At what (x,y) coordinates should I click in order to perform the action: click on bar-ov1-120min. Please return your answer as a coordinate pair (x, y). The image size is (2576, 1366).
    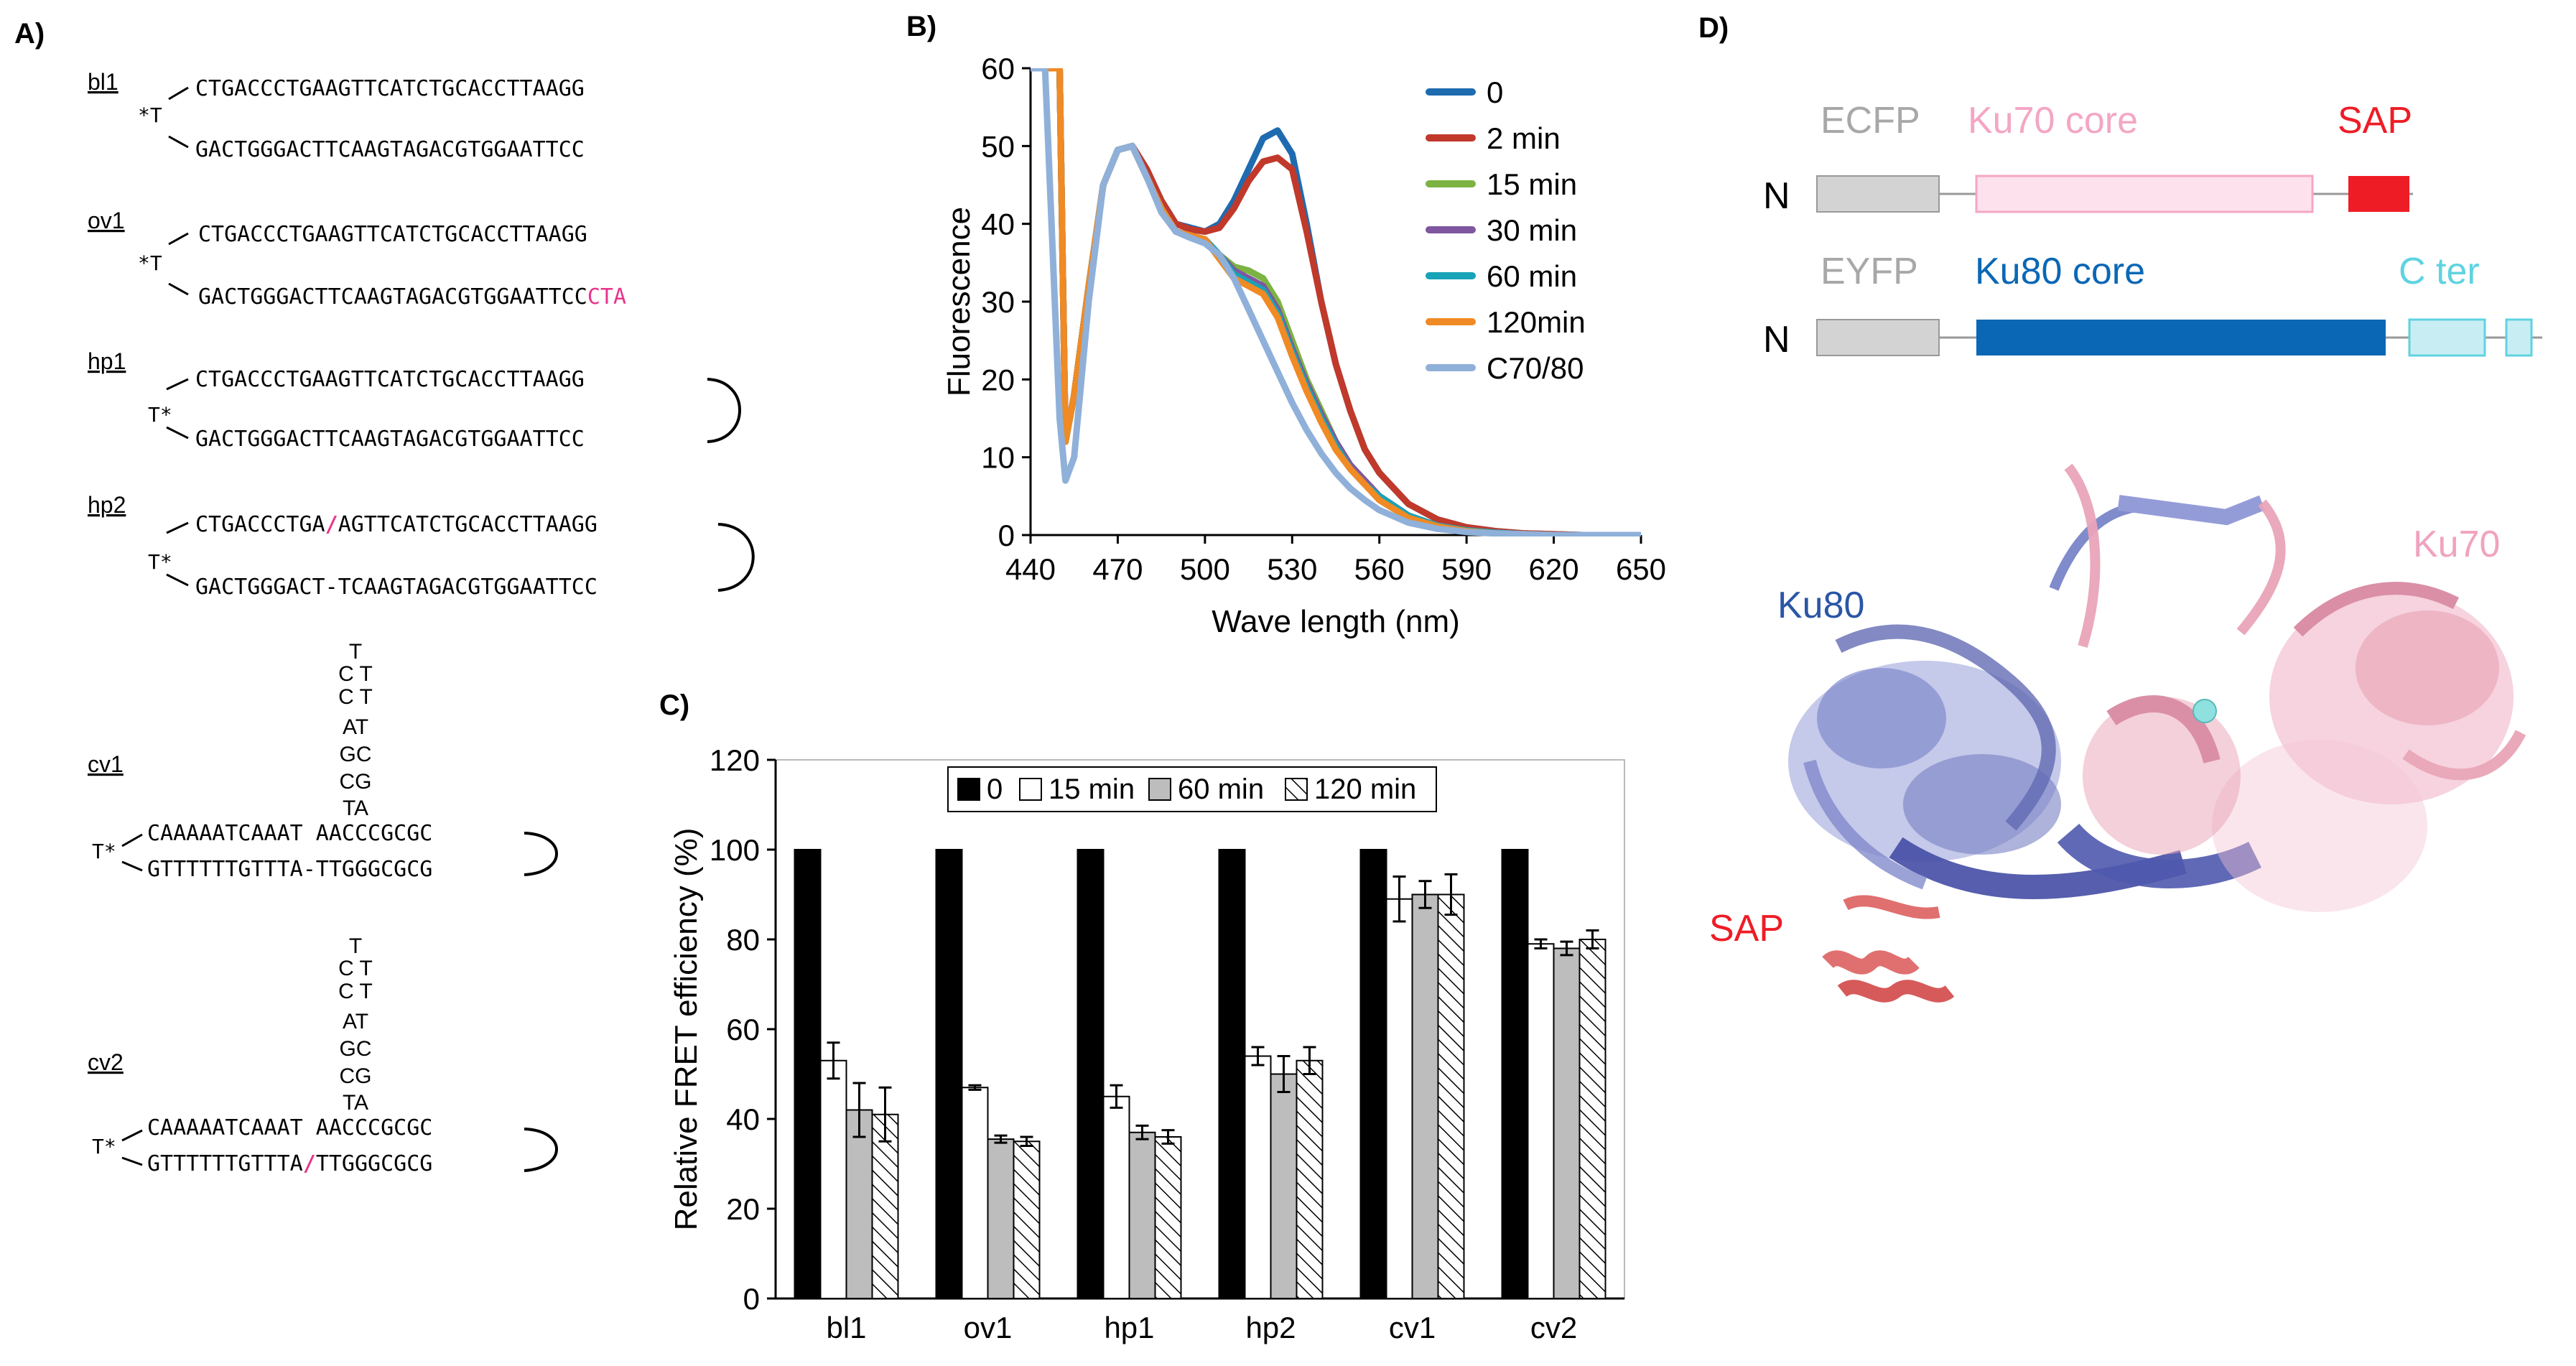
    Looking at the image, I should click on (1027, 1219).